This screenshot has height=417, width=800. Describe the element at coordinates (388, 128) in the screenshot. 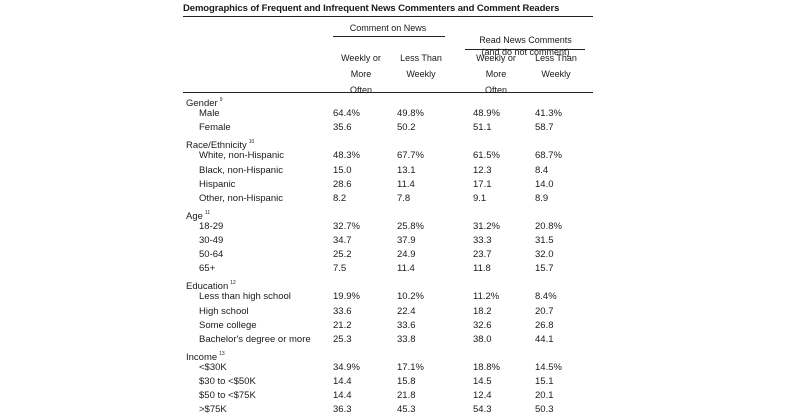

I see `table-row: Female 35.6 50.2 51.1 58.7` at that location.